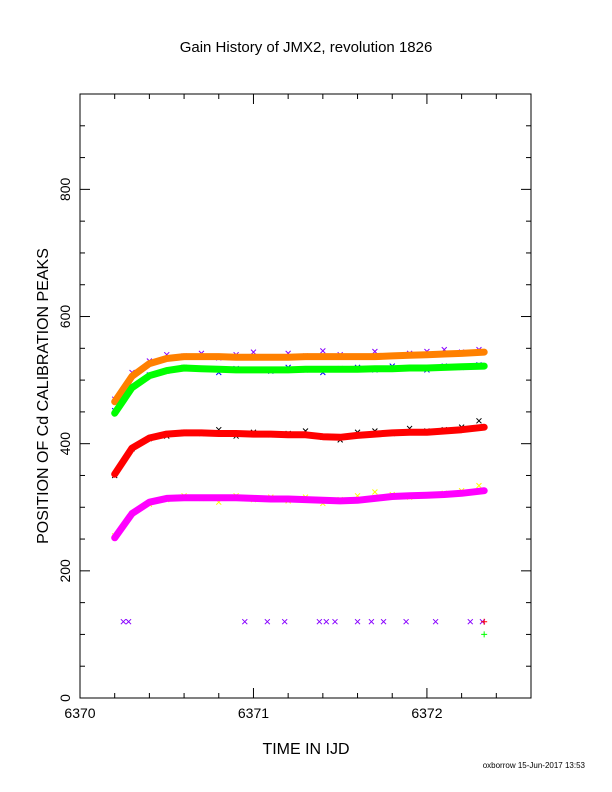  I want to click on footer-stamp: oxborrow 15-Jun-2017 13:53, so click(534, 765).